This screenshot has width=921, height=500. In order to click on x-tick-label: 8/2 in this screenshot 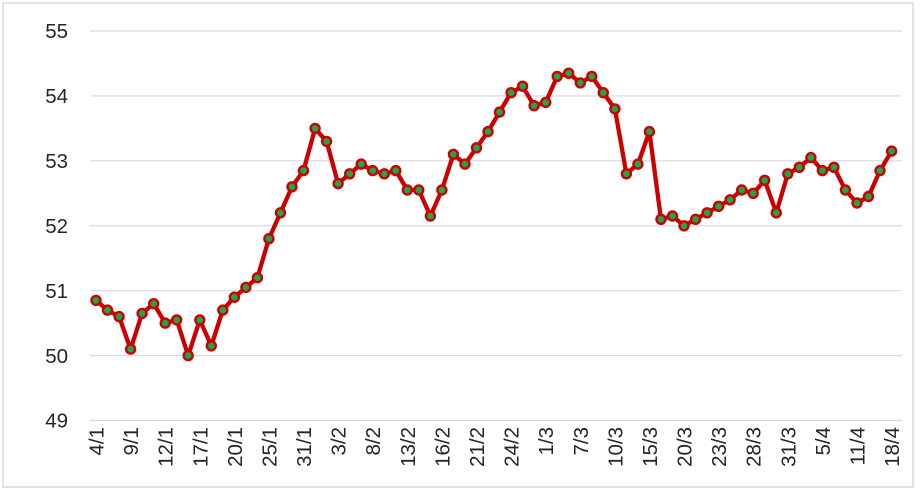, I will do `click(373, 441)`.